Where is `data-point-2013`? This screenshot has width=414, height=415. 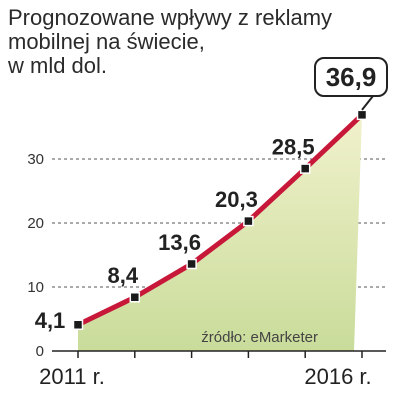 data-point-2013 is located at coordinates (191, 264).